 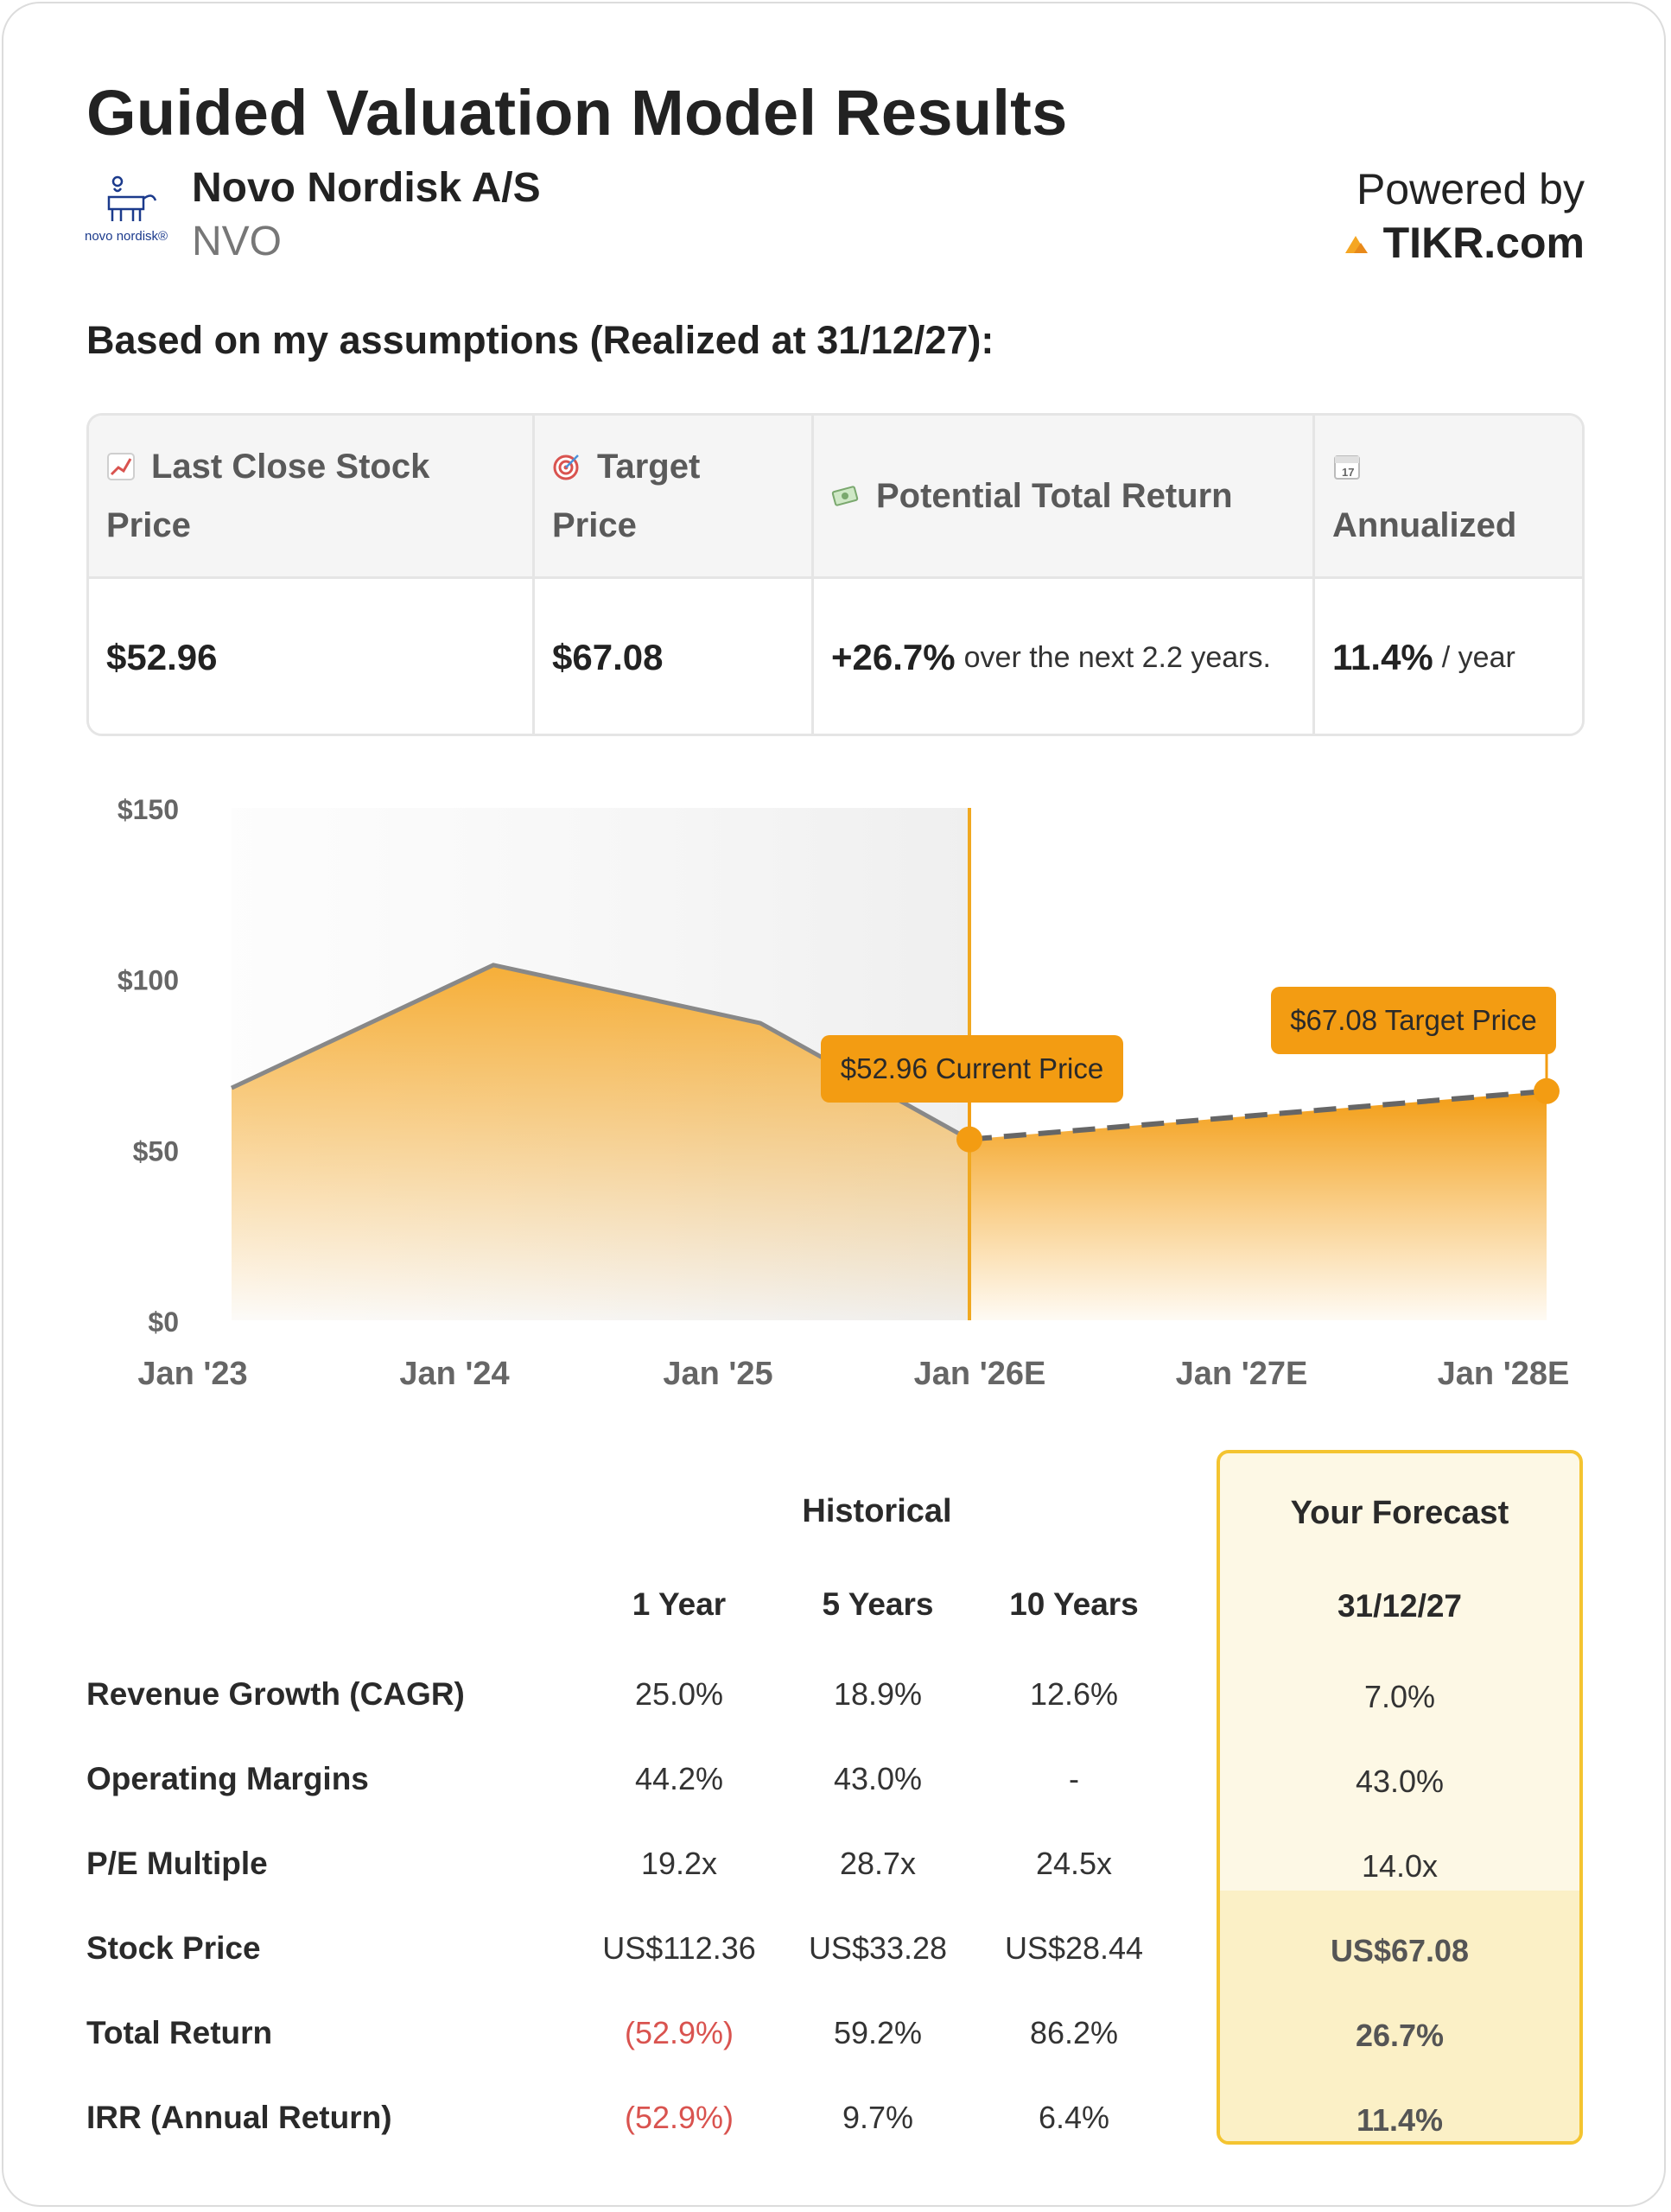 What do you see at coordinates (1074, 2117) in the screenshot?
I see `historical-cell: 6.4%` at bounding box center [1074, 2117].